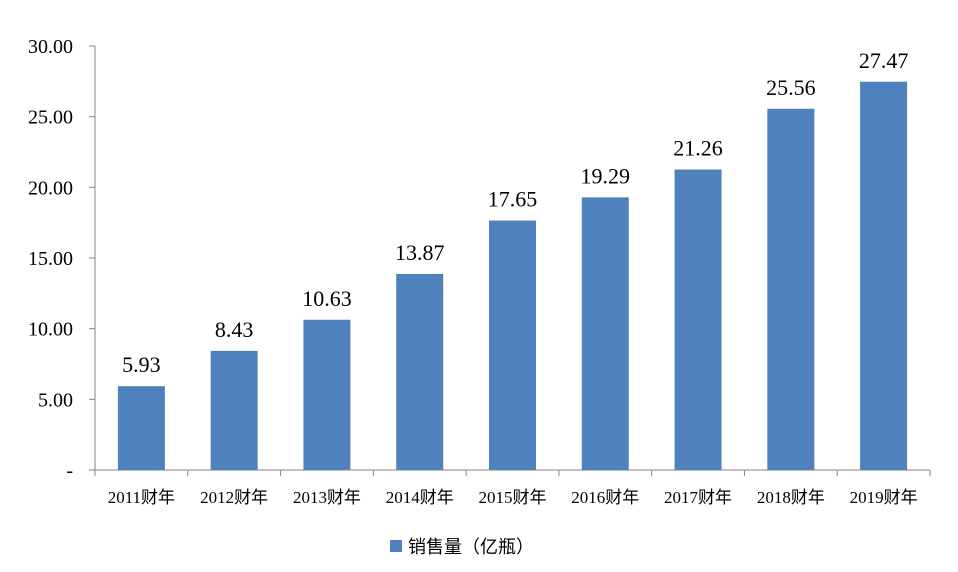 This screenshot has height=572, width=958. Describe the element at coordinates (327, 497) in the screenshot. I see `x-tick-label: 2013财年` at that location.